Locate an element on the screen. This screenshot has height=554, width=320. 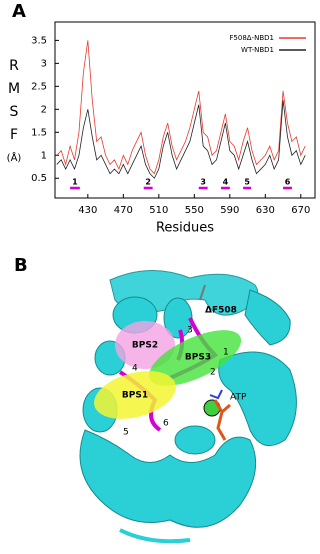
strand-number: 3 is located at coordinates (190, 331).